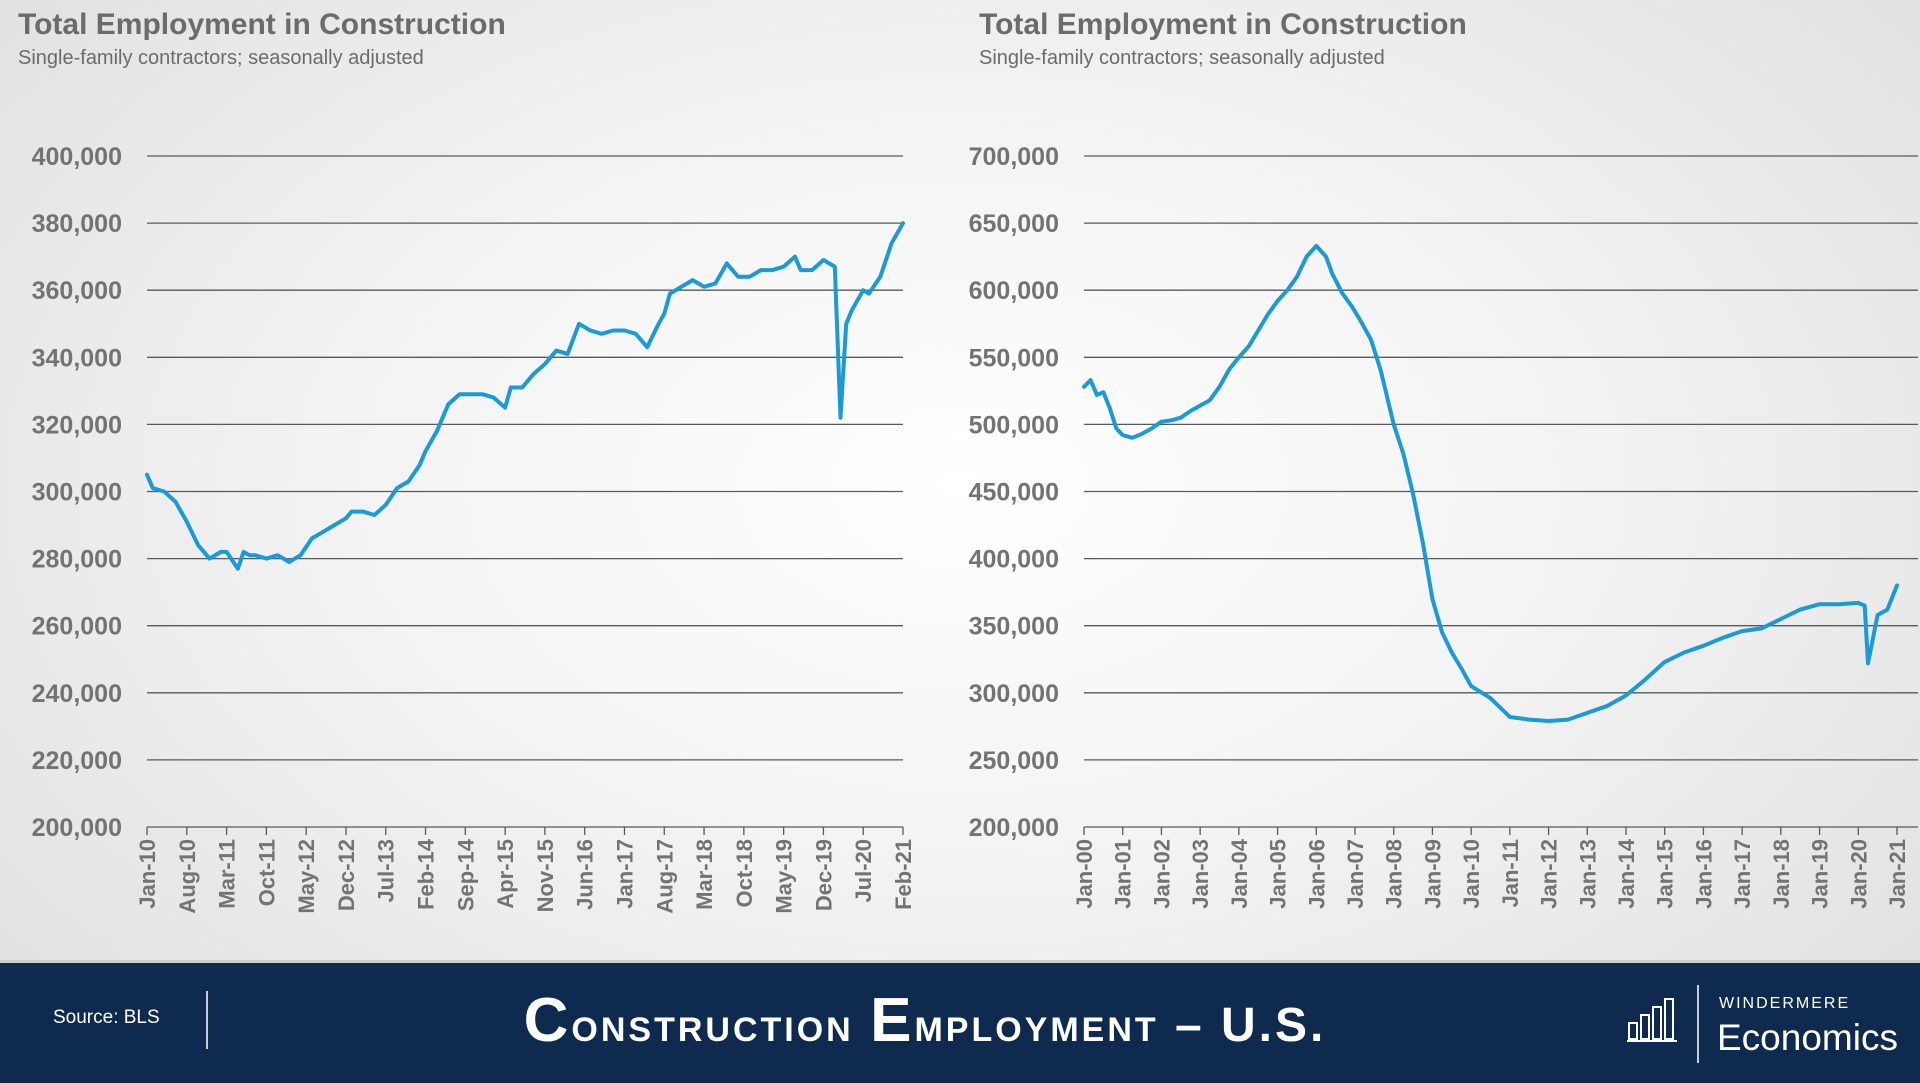  What do you see at coordinates (1014, 761) in the screenshot?
I see `y-tick-label: 250,000` at bounding box center [1014, 761].